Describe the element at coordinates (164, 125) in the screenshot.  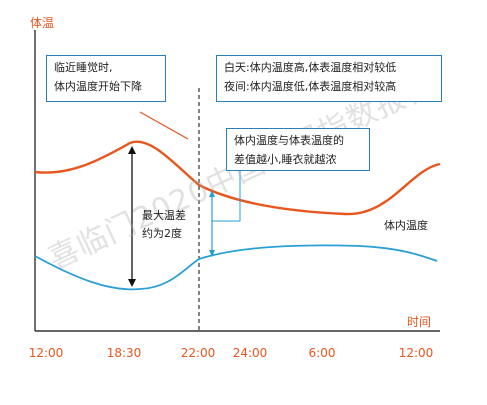
I see `decline-hint-line` at that location.